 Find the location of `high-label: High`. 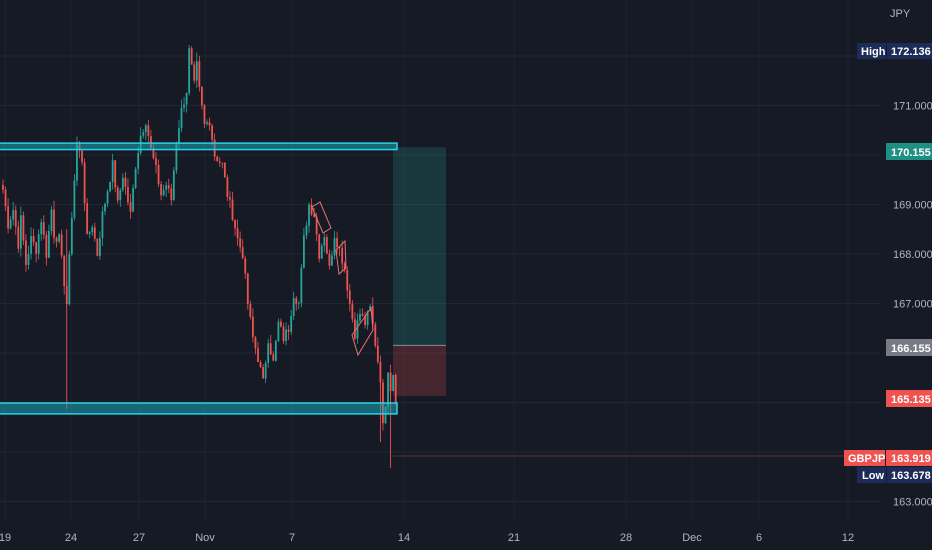

high-label: High is located at coordinates (873, 52).